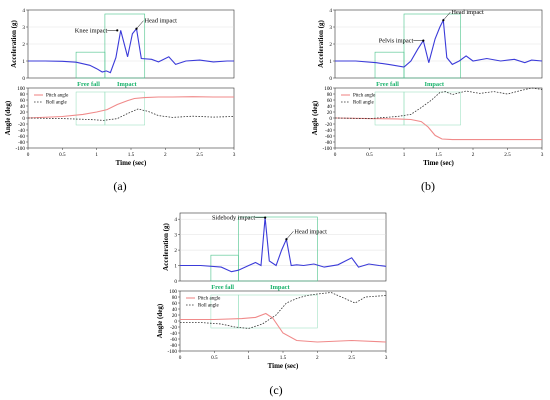  I want to click on caption-a: (a), so click(119, 186).